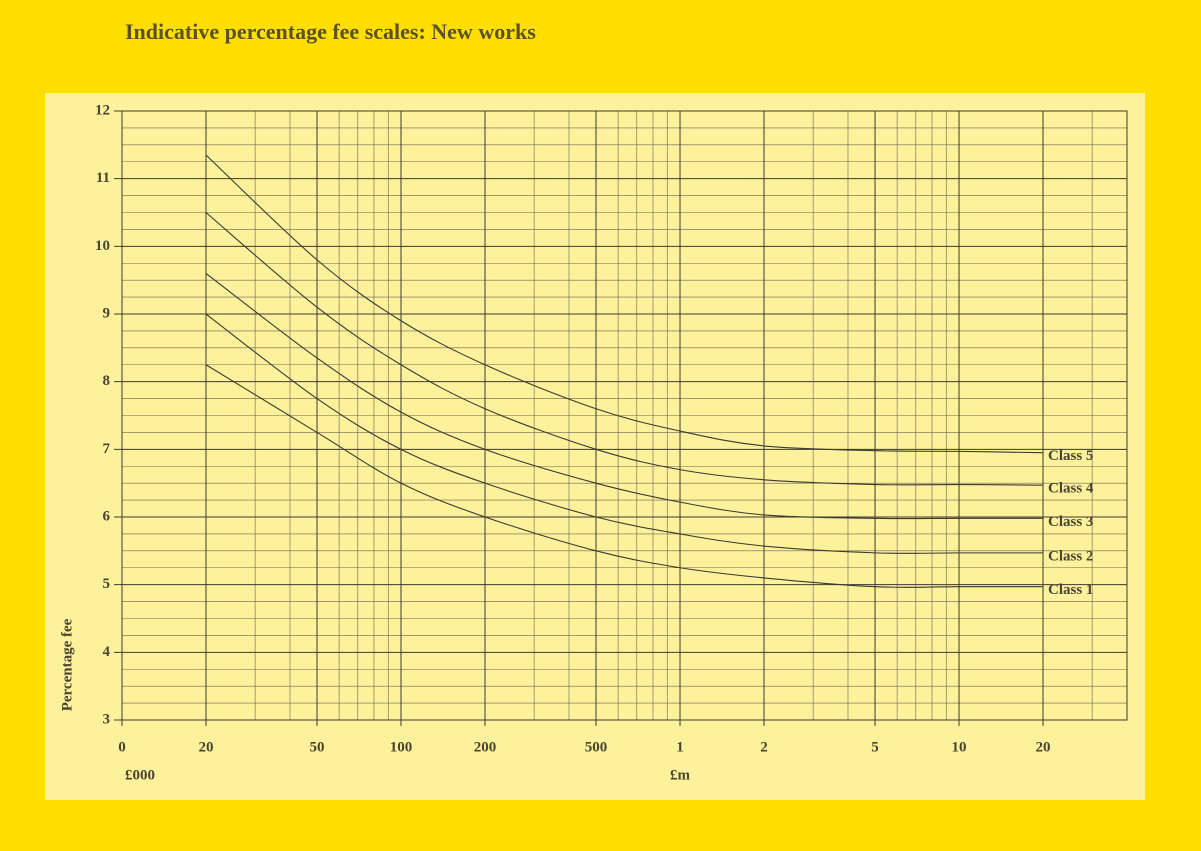 This screenshot has width=1201, height=851. I want to click on series-label: Class 3, so click(1070, 522).